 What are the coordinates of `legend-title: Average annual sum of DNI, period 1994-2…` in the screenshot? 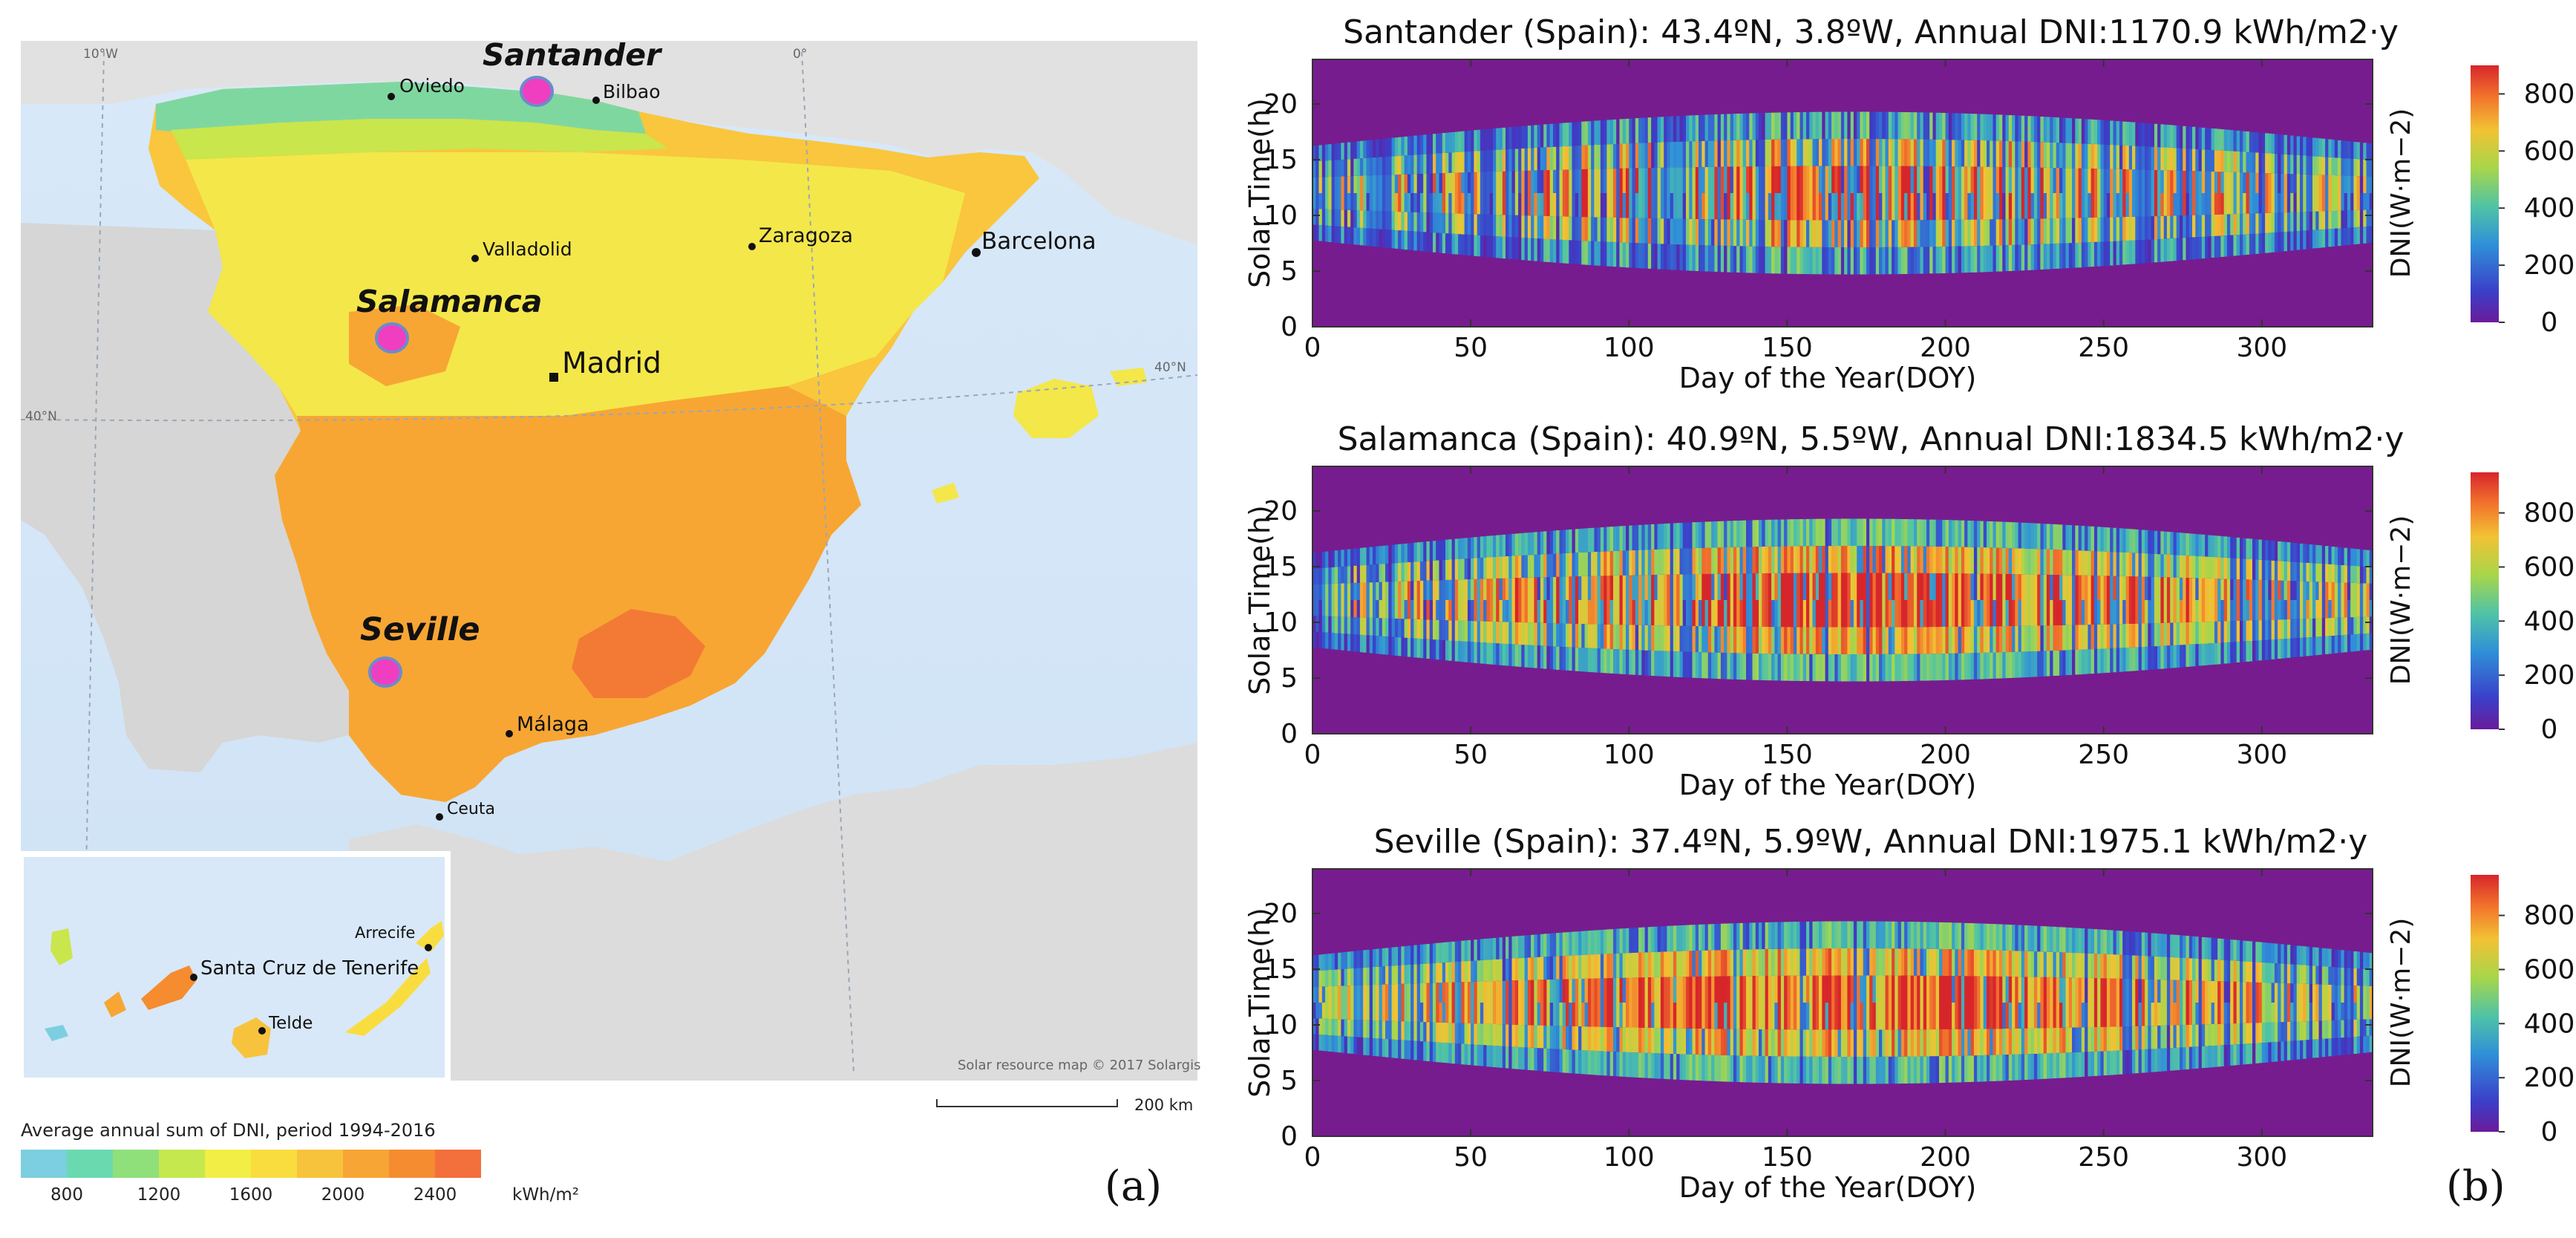 It's located at (228, 1130).